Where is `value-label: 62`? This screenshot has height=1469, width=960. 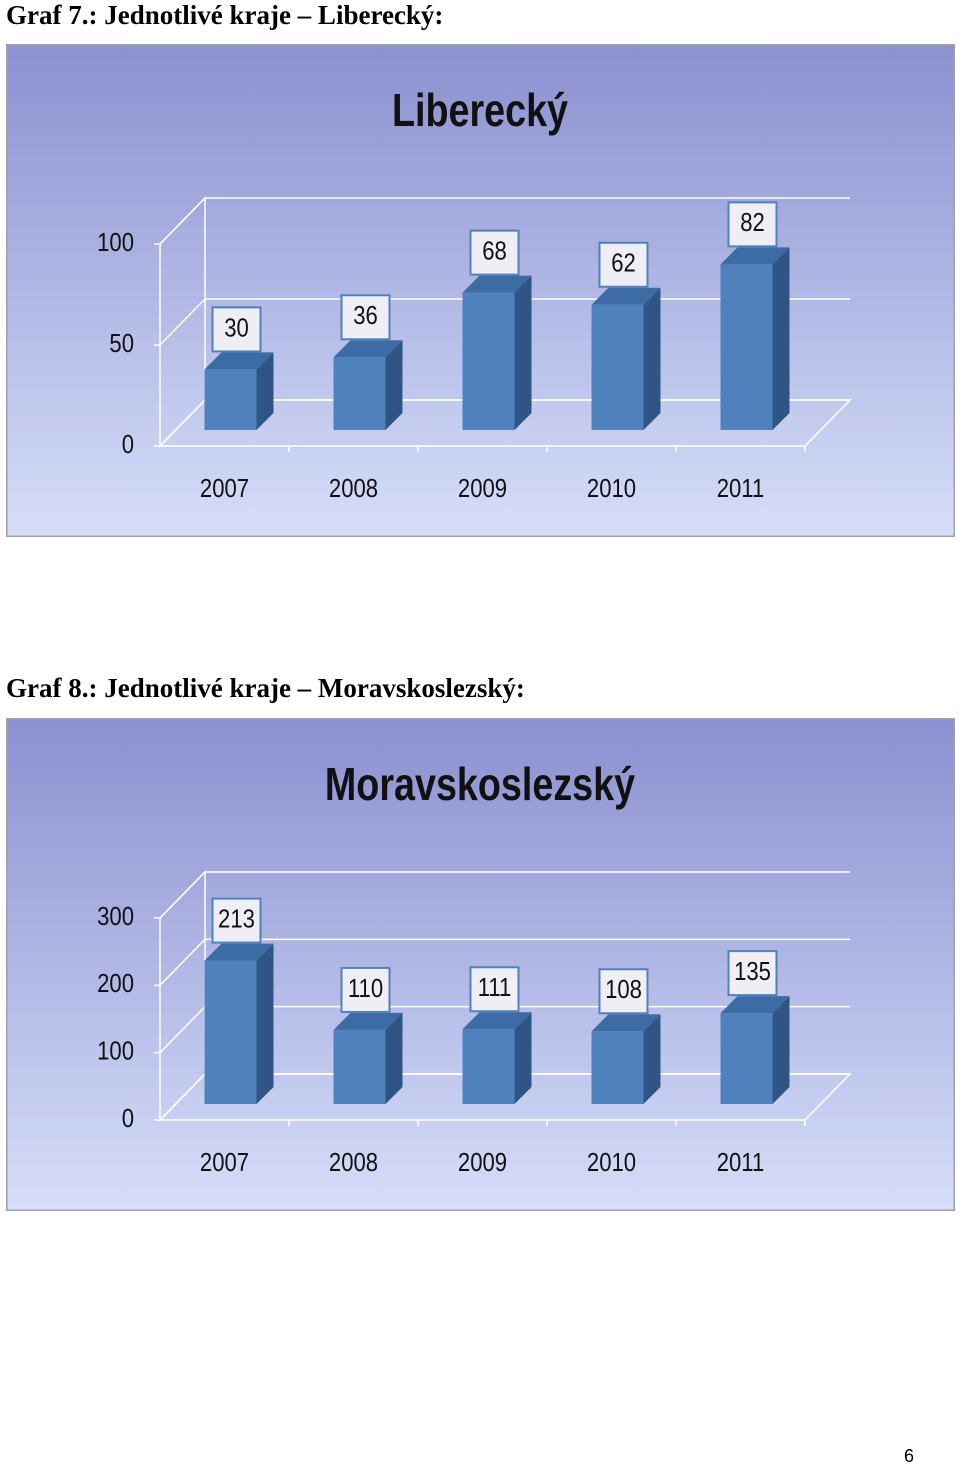
value-label: 62 is located at coordinates (623, 263).